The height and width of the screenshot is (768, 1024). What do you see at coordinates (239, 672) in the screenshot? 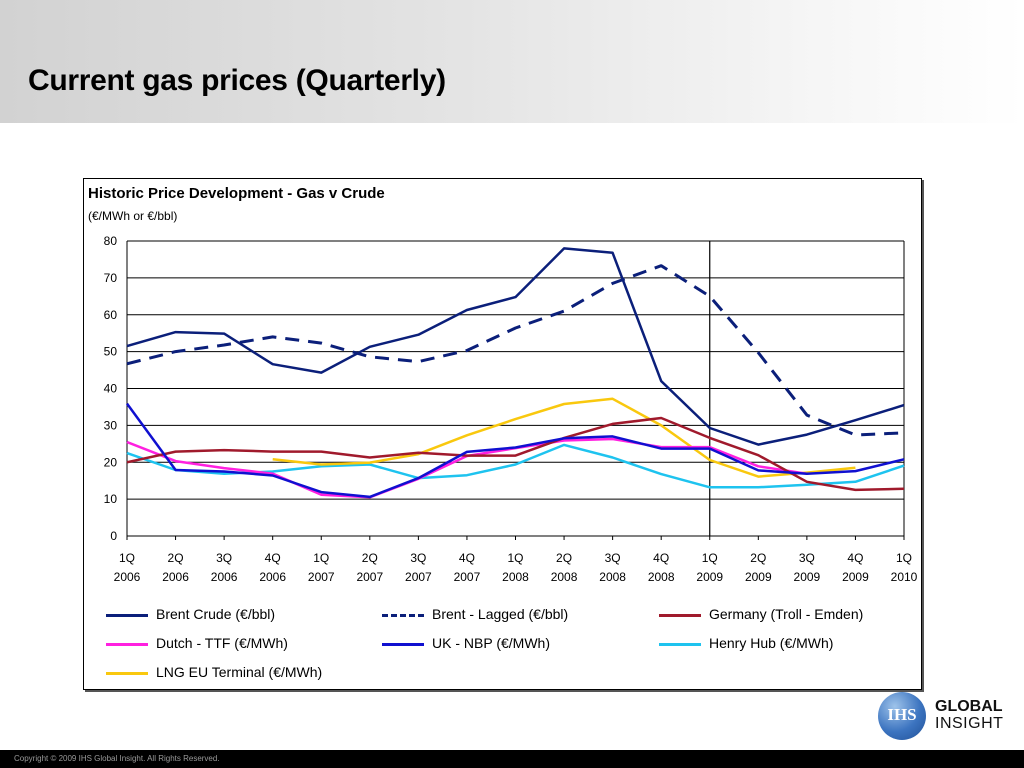
I see `legend-label: LNG EU Terminal (€/MWh)` at bounding box center [239, 672].